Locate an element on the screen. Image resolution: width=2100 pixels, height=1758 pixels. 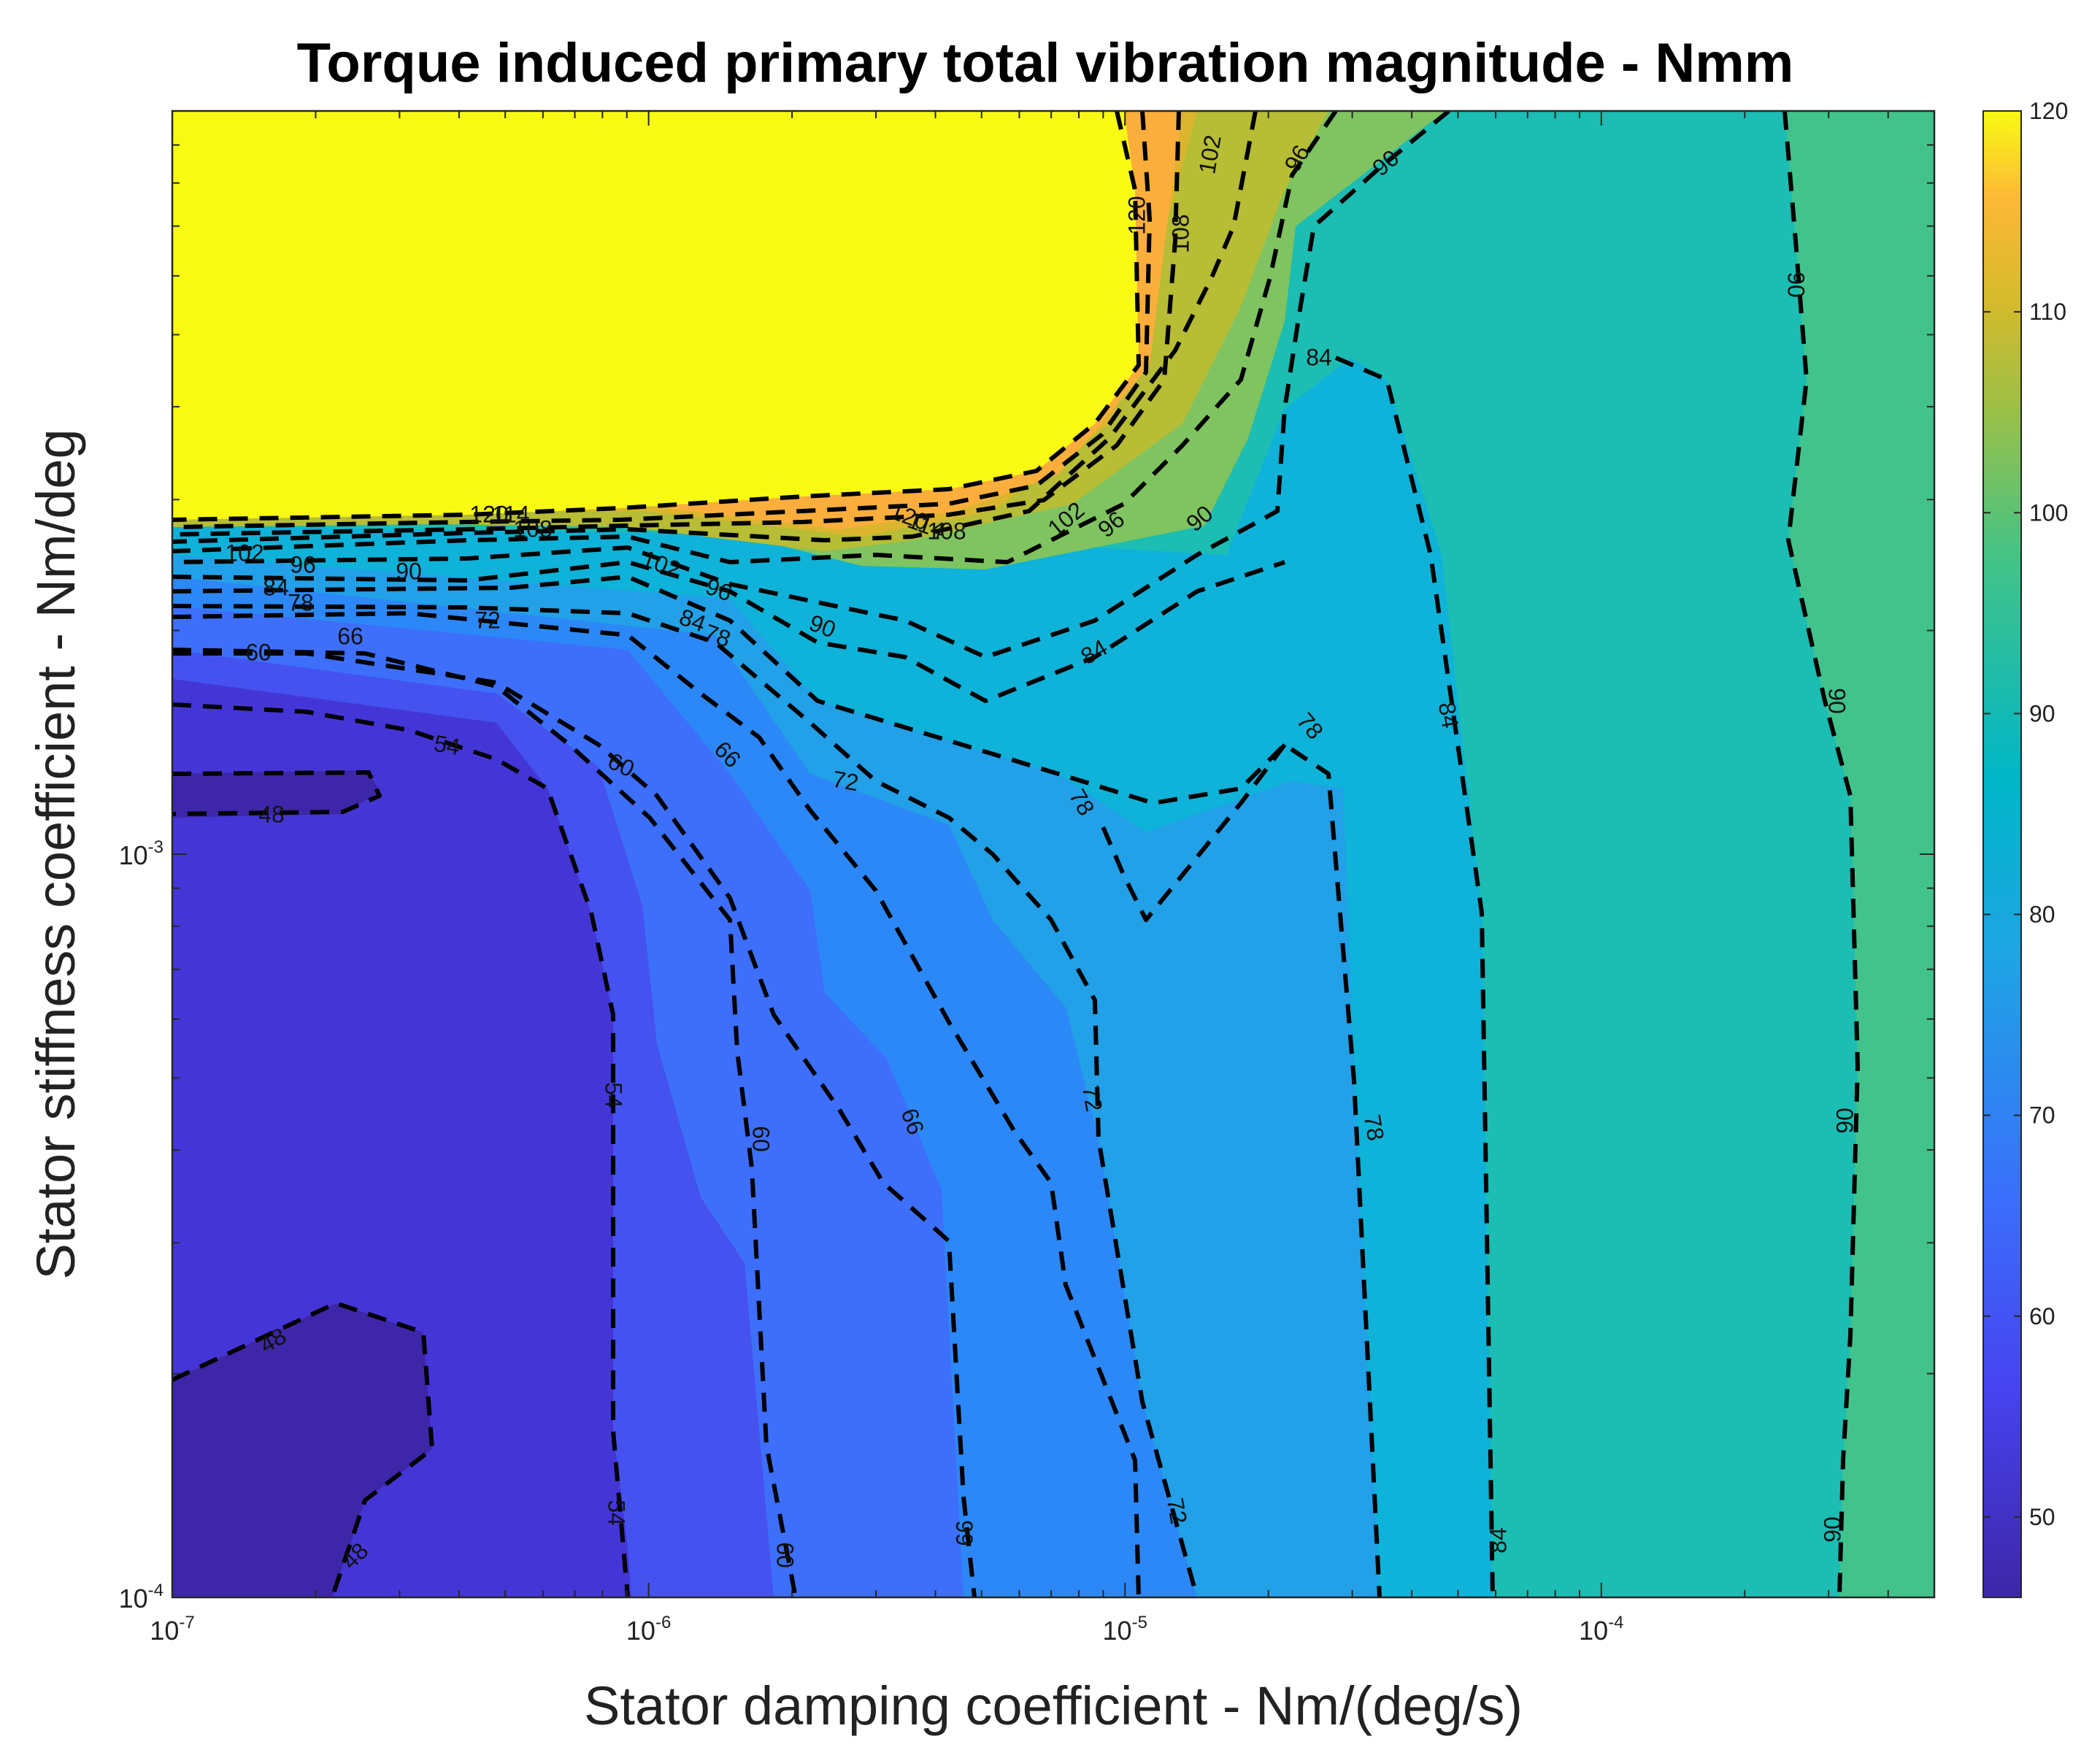
y-axis-label: Stator stiffness coefficient - Nm/deg is located at coordinates (56, 854).